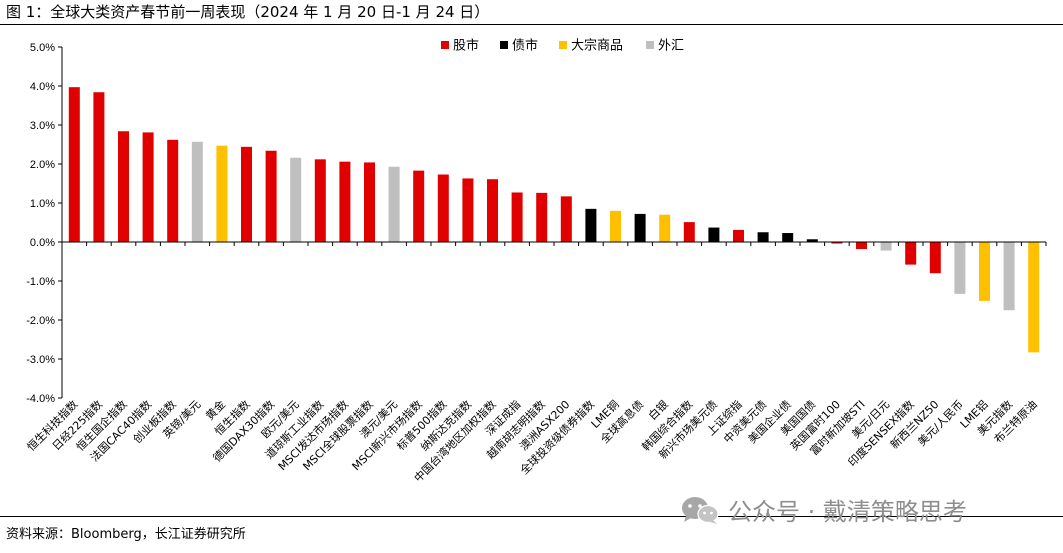 The image size is (1063, 553). I want to click on y-tick-label: 1.0%, so click(42, 204).